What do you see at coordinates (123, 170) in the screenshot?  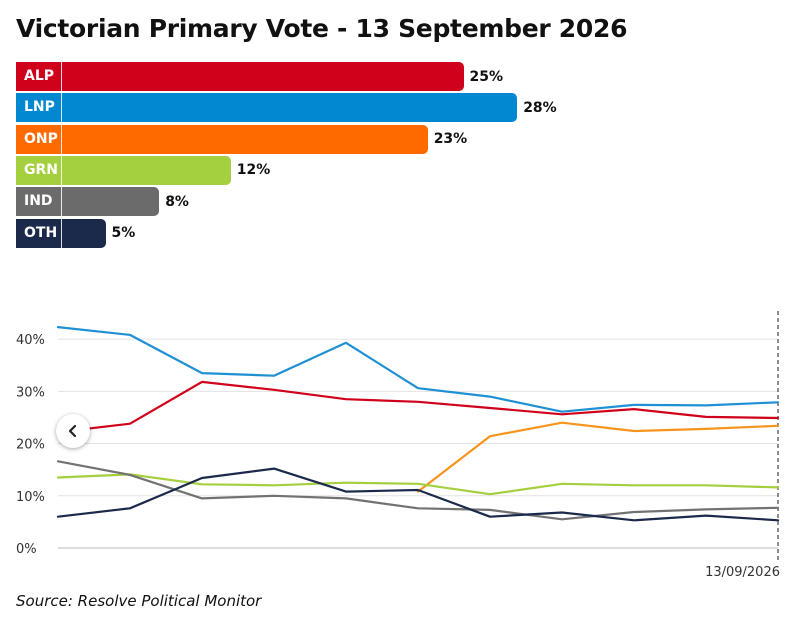 I see `bar-grn: GRN` at bounding box center [123, 170].